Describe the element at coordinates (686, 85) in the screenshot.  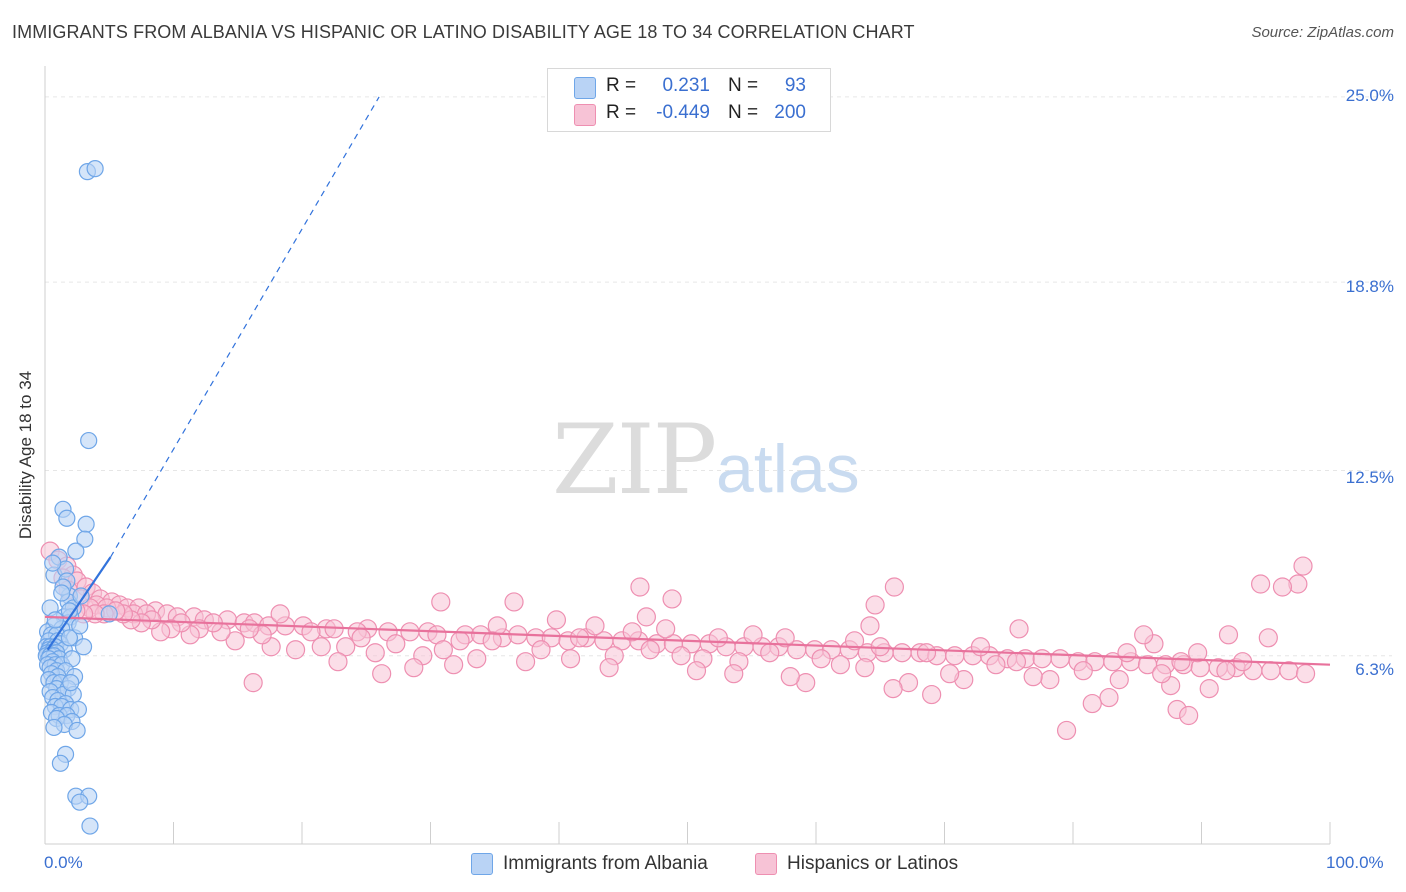
I see `legend-r-value: 0.231` at that location.